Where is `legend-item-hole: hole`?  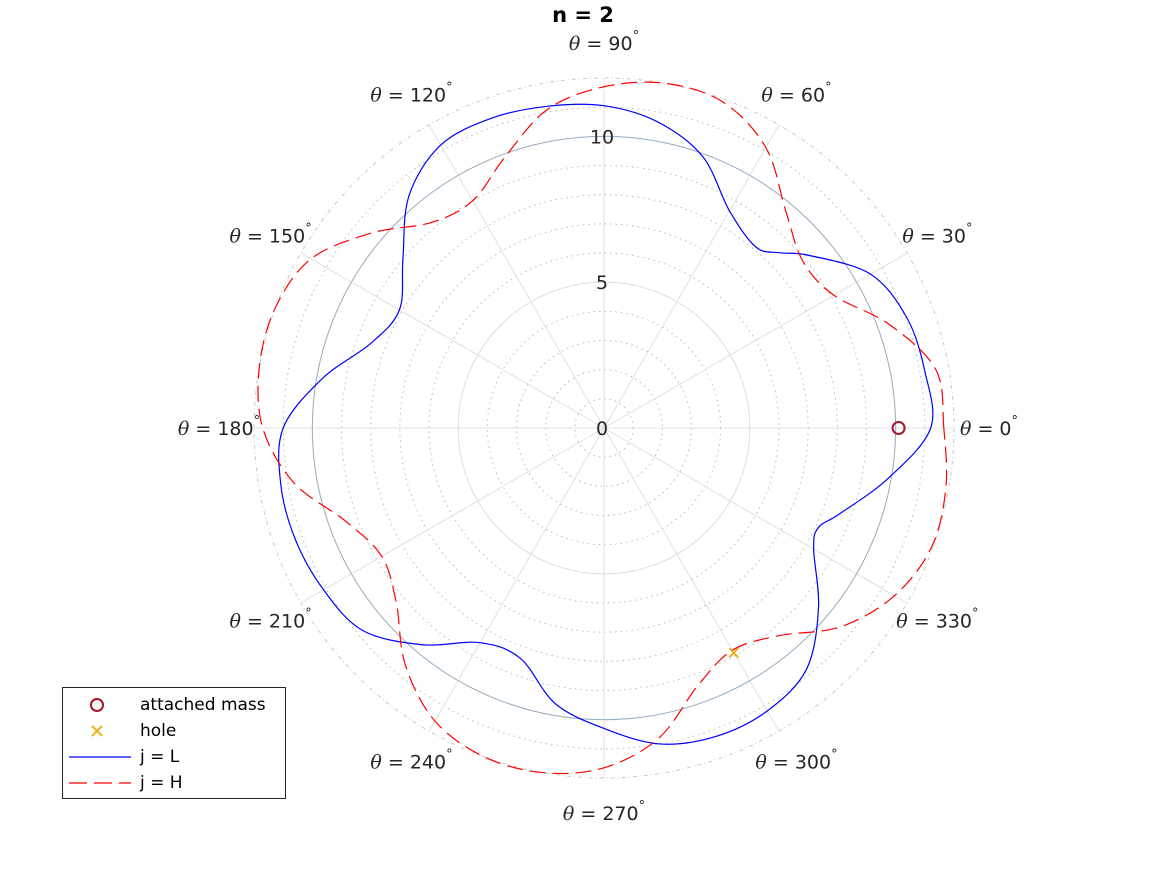
legend-item-hole: hole is located at coordinates (174, 732).